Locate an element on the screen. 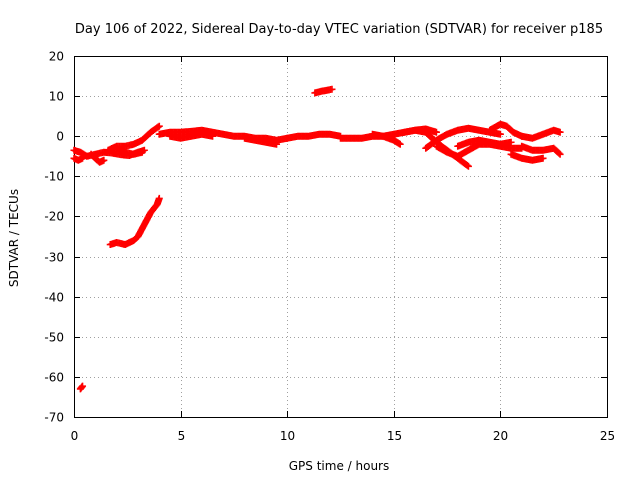 The width and height of the screenshot is (640, 480). y-tick-label: -20 is located at coordinates (54, 217).